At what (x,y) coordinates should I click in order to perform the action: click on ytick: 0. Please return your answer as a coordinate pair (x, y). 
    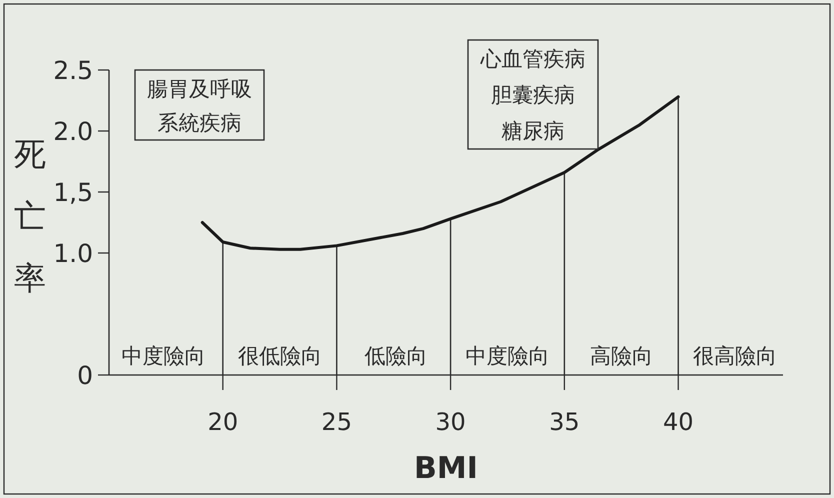
    Looking at the image, I should click on (85, 375).